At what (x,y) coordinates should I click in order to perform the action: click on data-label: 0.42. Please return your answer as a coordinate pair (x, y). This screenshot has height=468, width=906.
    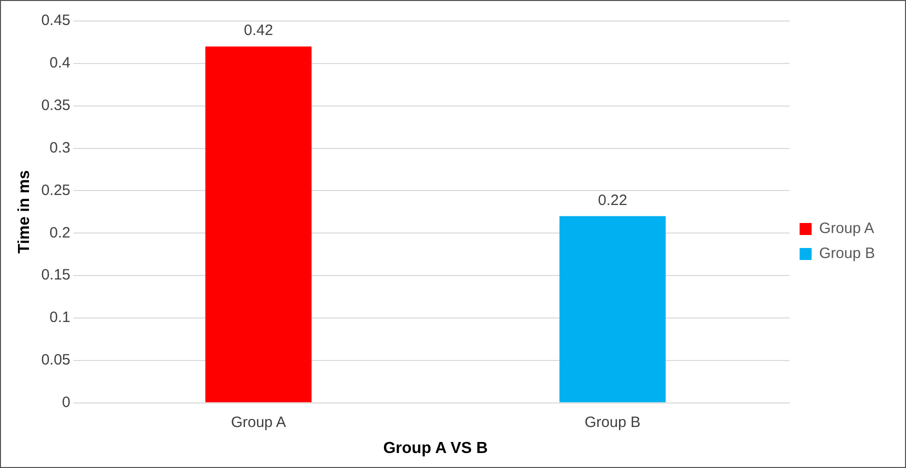
    Looking at the image, I should click on (259, 31).